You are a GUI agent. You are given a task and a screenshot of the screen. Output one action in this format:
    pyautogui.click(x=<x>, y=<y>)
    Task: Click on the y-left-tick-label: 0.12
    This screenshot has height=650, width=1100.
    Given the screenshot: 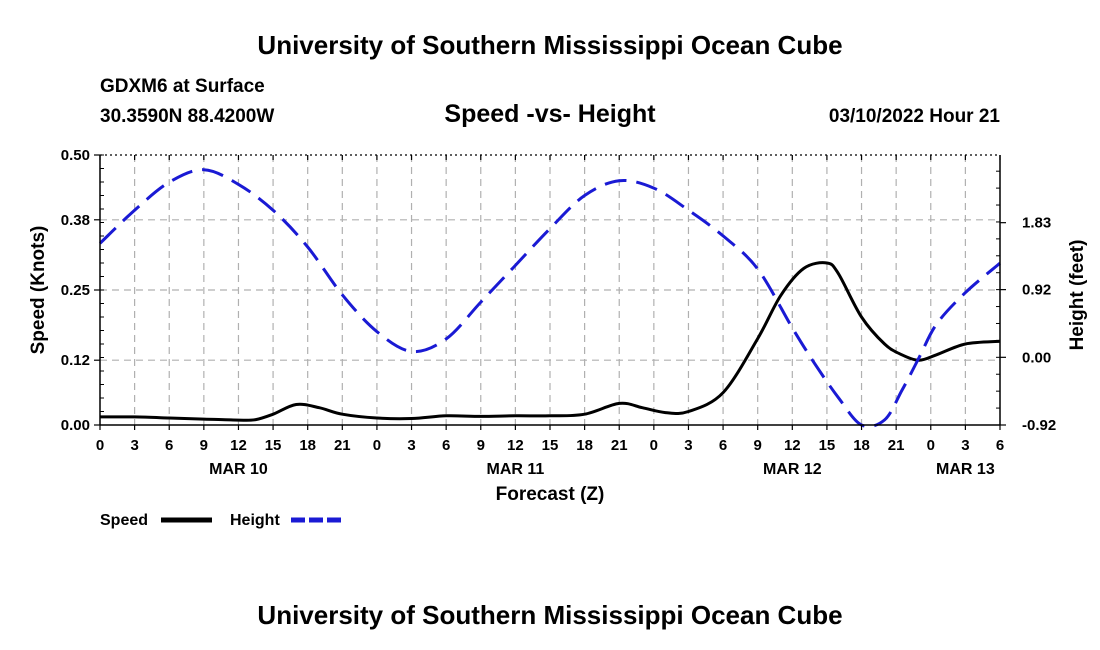 What is the action you would take?
    pyautogui.click(x=75, y=360)
    